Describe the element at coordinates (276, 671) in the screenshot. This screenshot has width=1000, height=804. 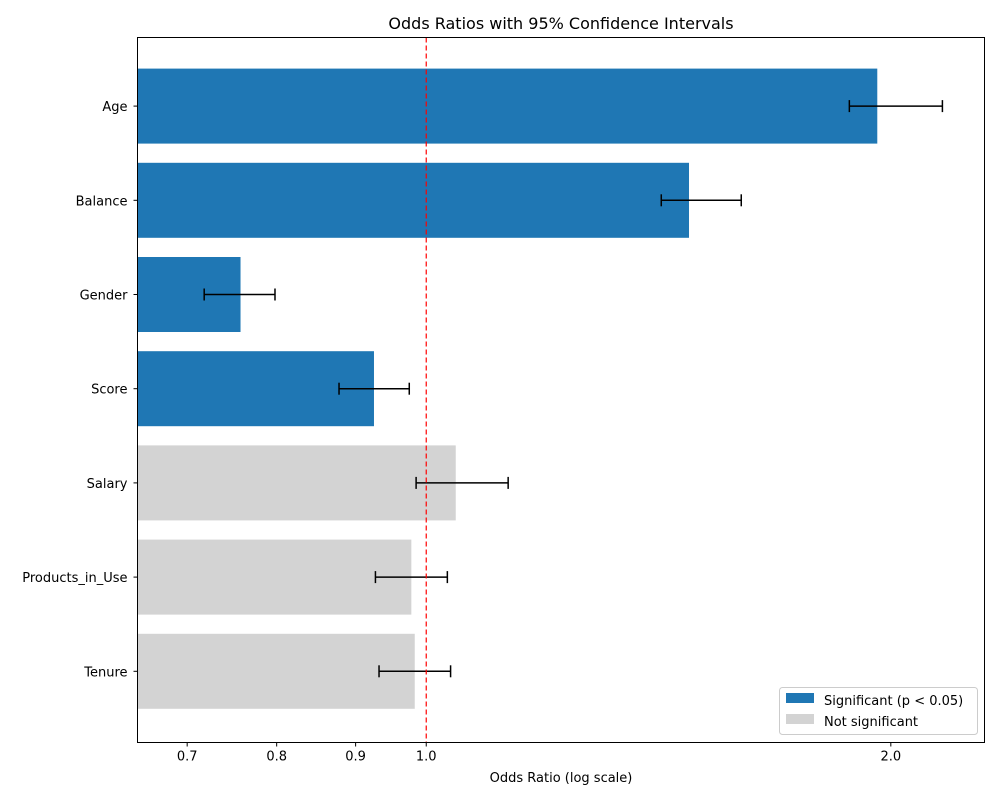
I see `bar-tenure` at that location.